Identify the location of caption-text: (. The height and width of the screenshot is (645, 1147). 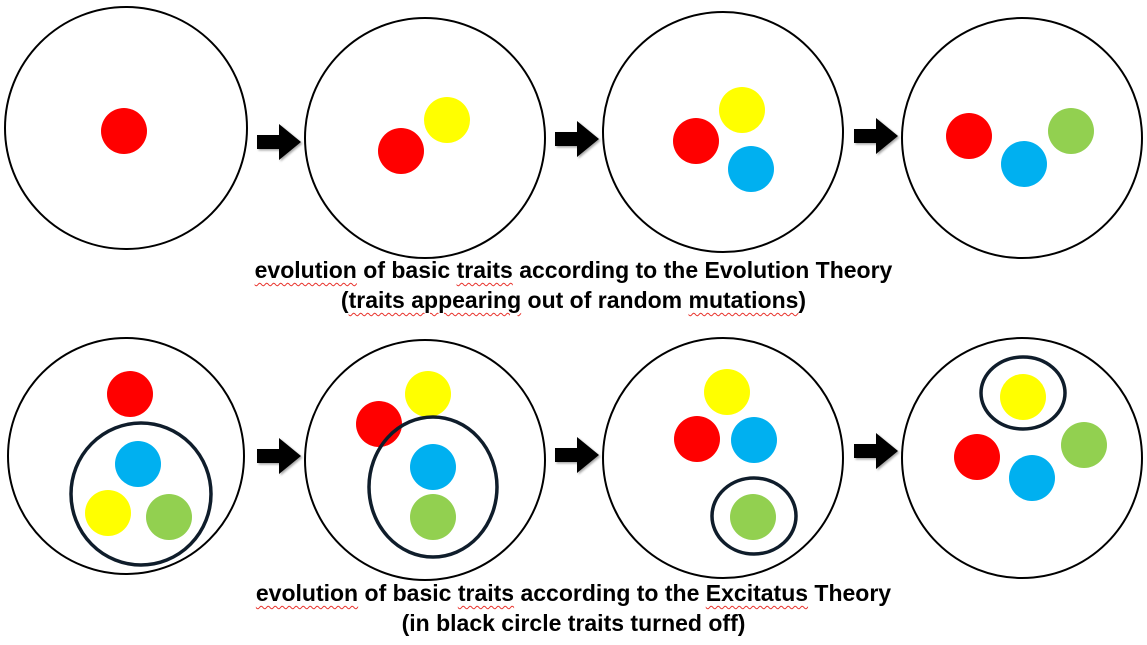
(344, 300).